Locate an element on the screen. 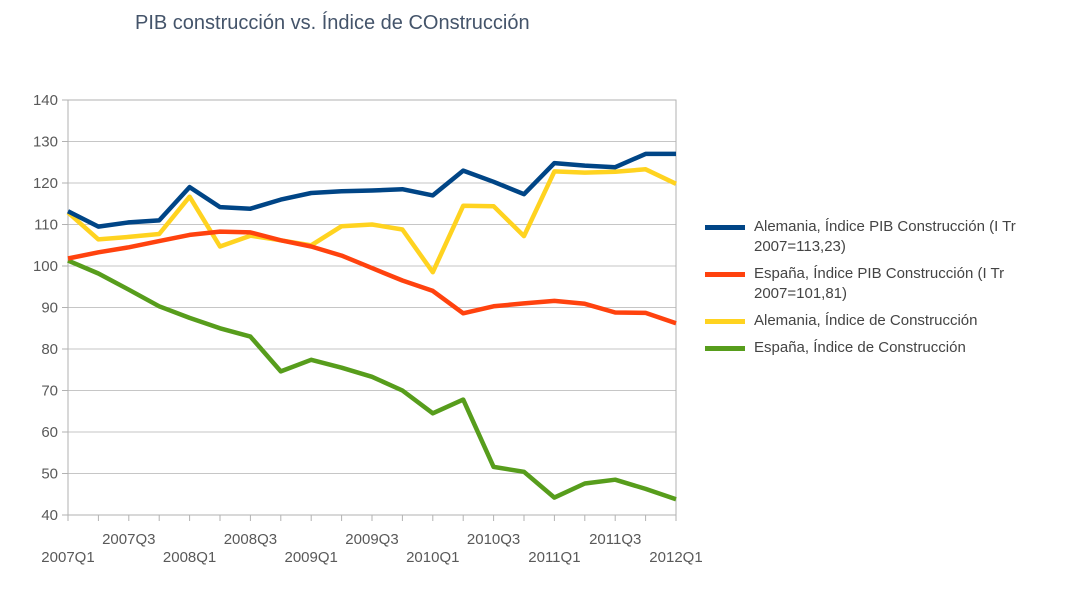 The height and width of the screenshot is (592, 1082). legend-item-alemania-indice: Alemania, Índice de Construcción is located at coordinates (893, 321).